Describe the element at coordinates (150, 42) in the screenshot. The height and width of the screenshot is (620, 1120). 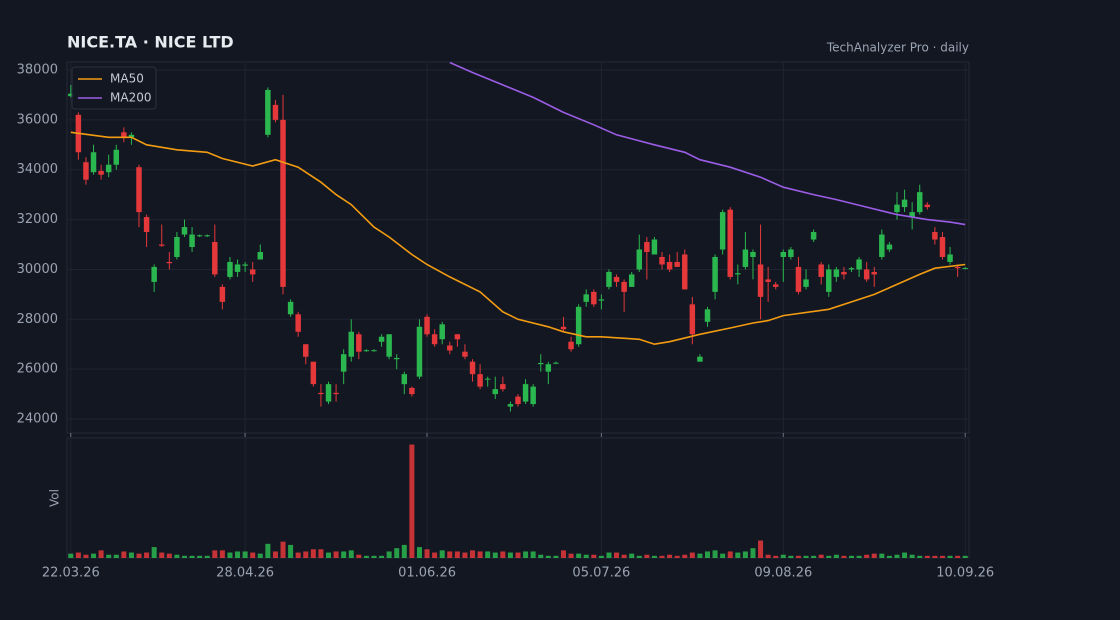
I see `chart-title: NICE.TA · NICE LTD` at that location.